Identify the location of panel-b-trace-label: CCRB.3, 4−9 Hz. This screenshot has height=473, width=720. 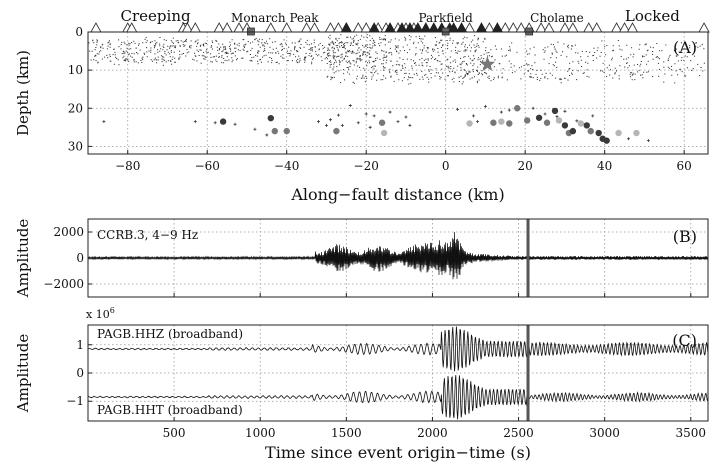
(147, 235).